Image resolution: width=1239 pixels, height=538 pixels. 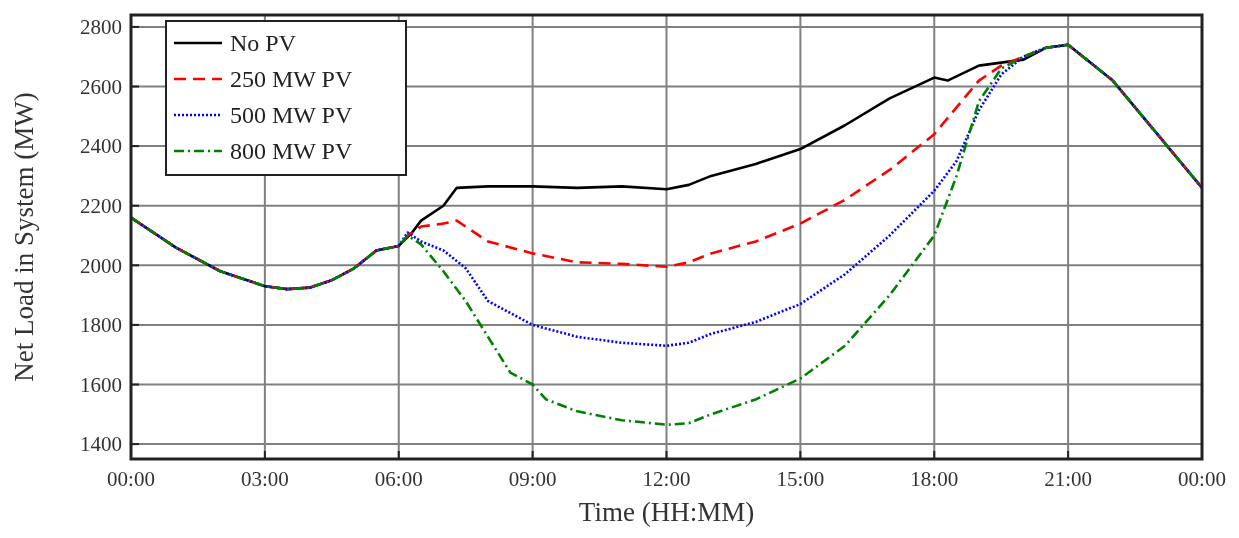 I want to click on y-tick-label: 2000, so click(x=101, y=265).